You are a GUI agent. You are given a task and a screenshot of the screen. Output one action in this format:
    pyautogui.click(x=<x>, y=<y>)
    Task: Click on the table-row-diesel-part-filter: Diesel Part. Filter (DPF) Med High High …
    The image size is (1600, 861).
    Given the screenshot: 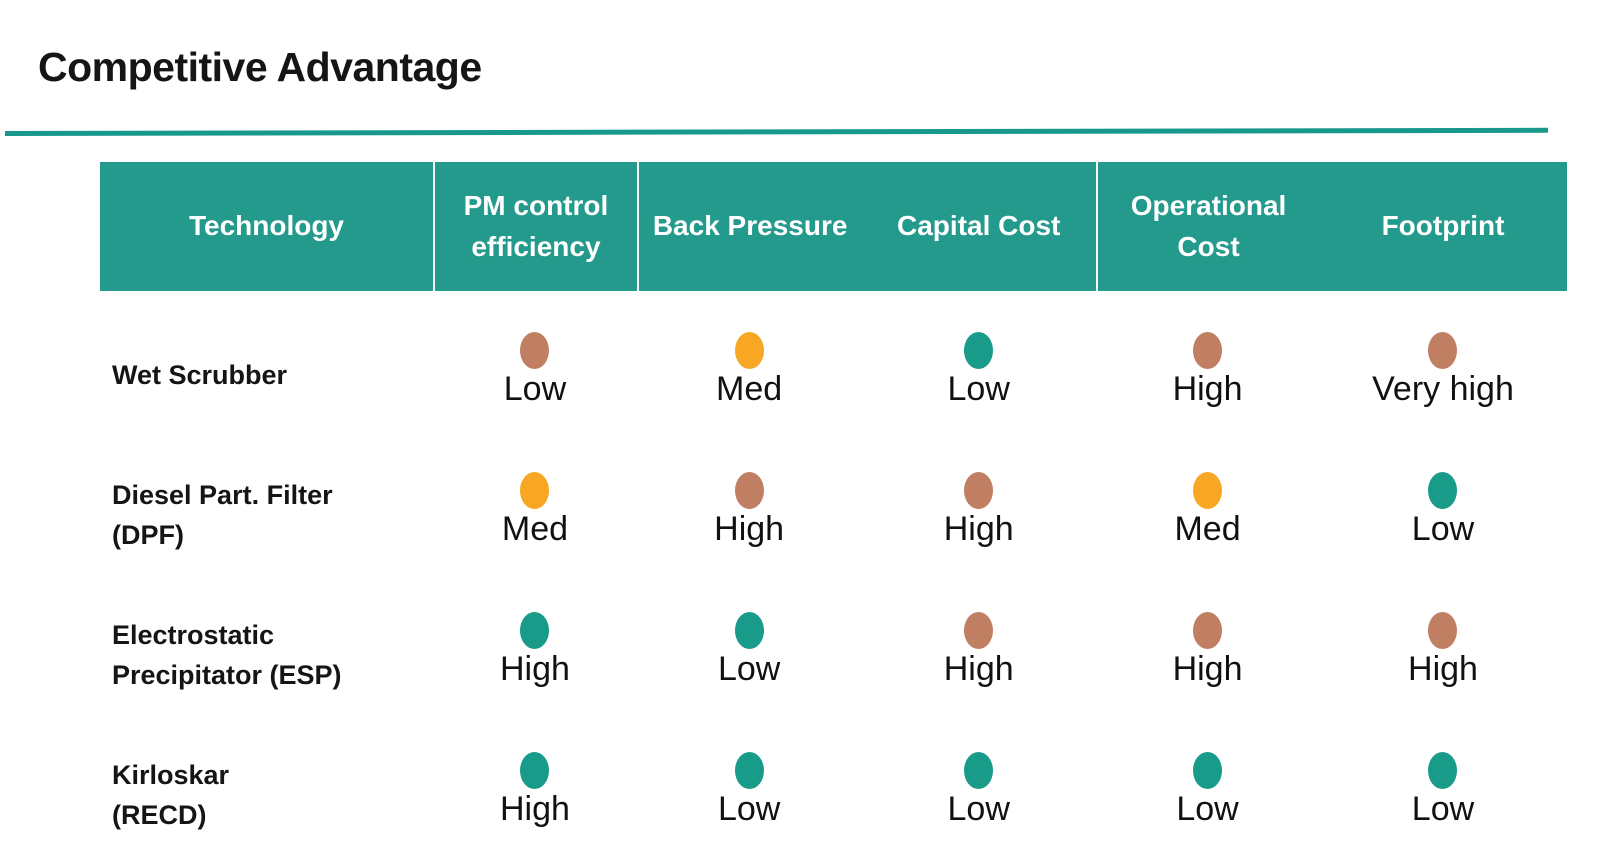 What is the action you would take?
    pyautogui.click(x=833, y=515)
    